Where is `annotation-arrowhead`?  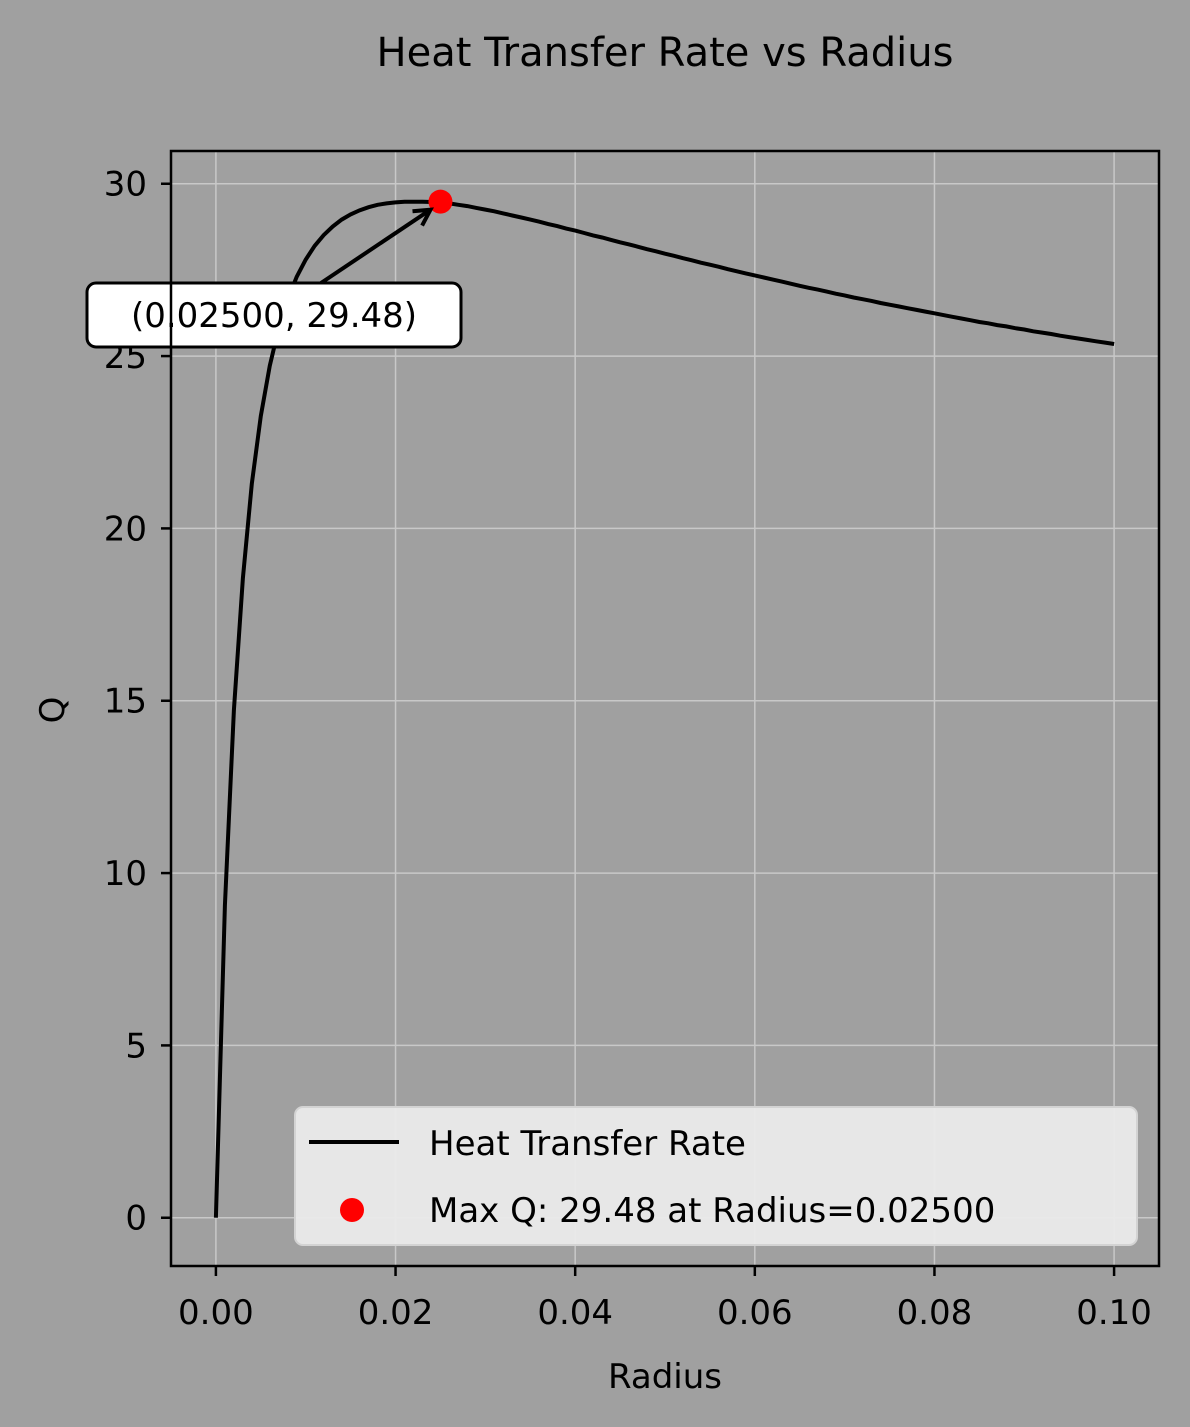
annotation-arrowhead is located at coordinates (423, 217).